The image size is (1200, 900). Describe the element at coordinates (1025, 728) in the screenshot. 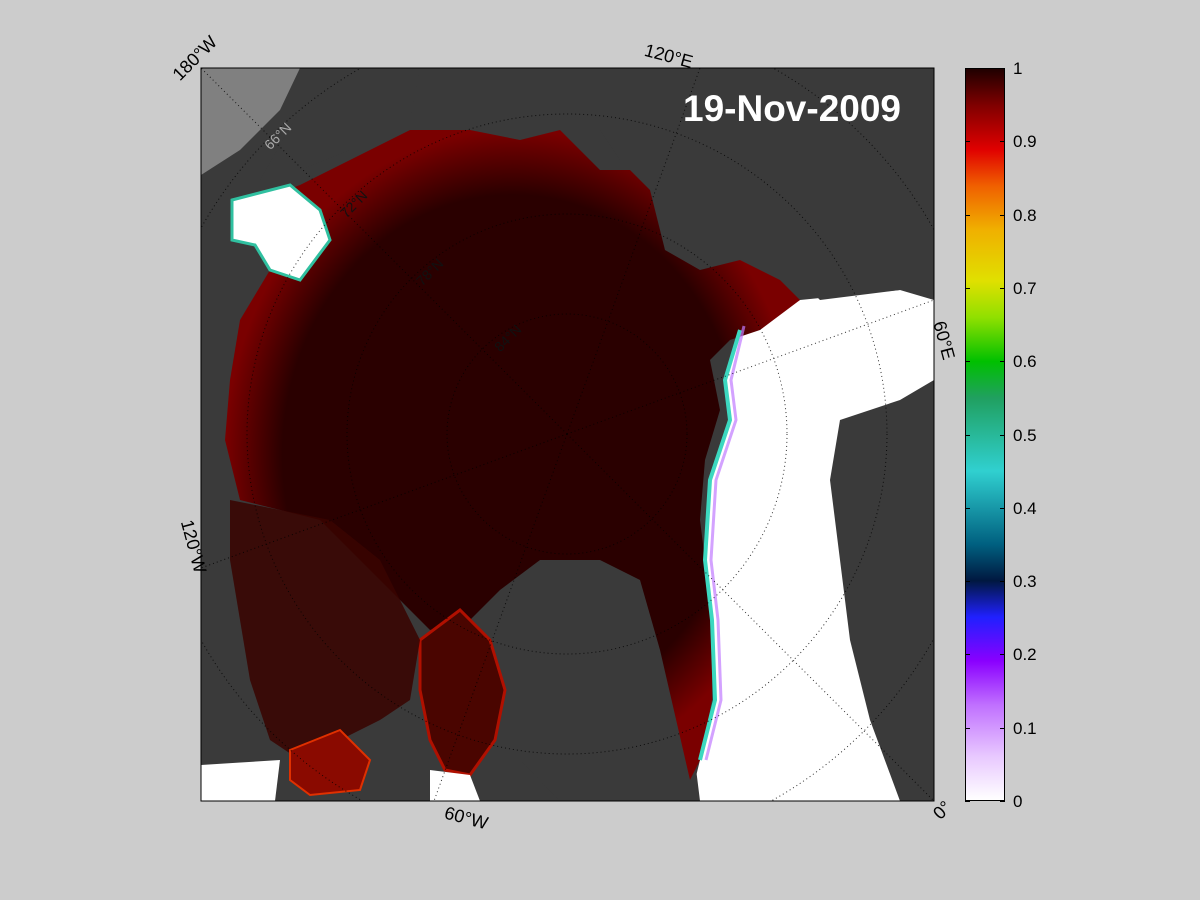

I see `colorbar-tick-label: 0.1` at that location.